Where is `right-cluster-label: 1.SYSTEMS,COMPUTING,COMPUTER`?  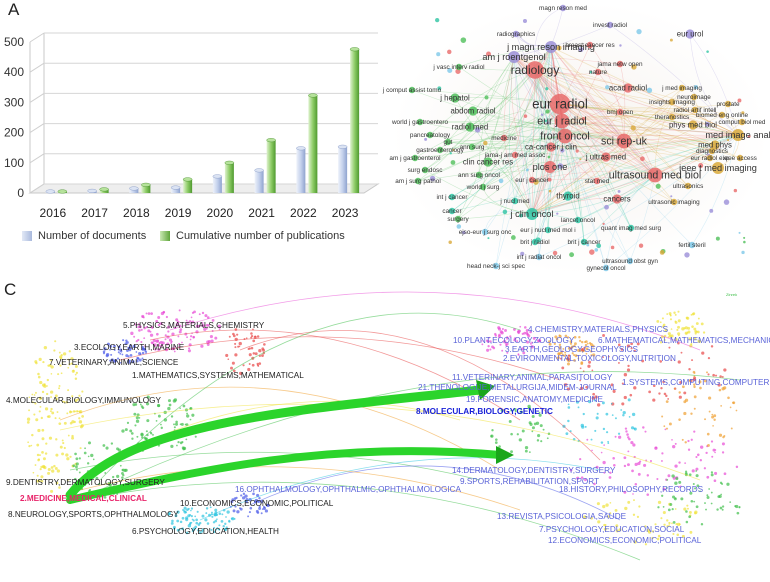 right-cluster-label: 1.SYSTEMS,COMPUTING,COMPUTER is located at coordinates (695, 382).